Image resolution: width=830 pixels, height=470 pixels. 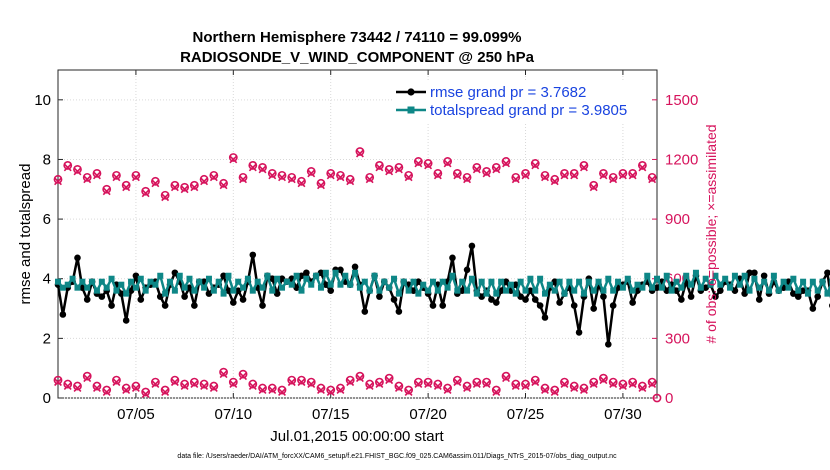 What do you see at coordinates (681, 100) in the screenshot?
I see `right-y-tick-label: 1500` at bounding box center [681, 100].